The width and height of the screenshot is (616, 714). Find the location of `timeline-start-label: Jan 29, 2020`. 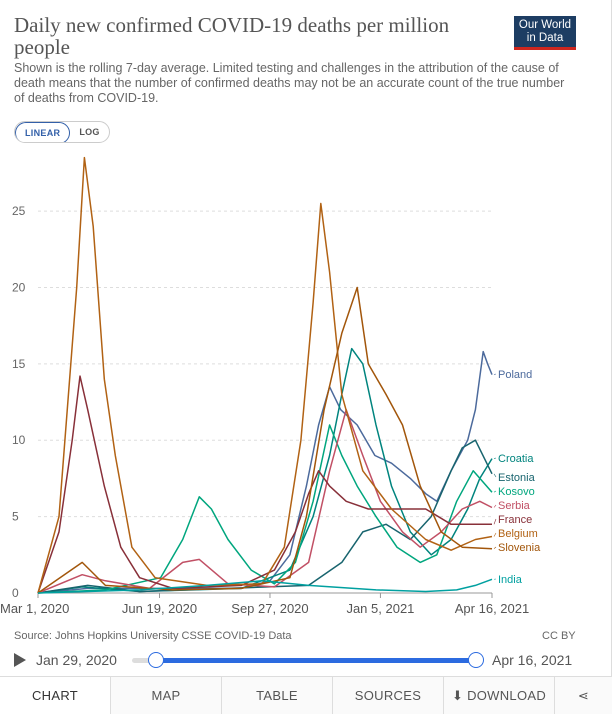

timeline-start-label: Jan 29, 2020 is located at coordinates (76, 660).